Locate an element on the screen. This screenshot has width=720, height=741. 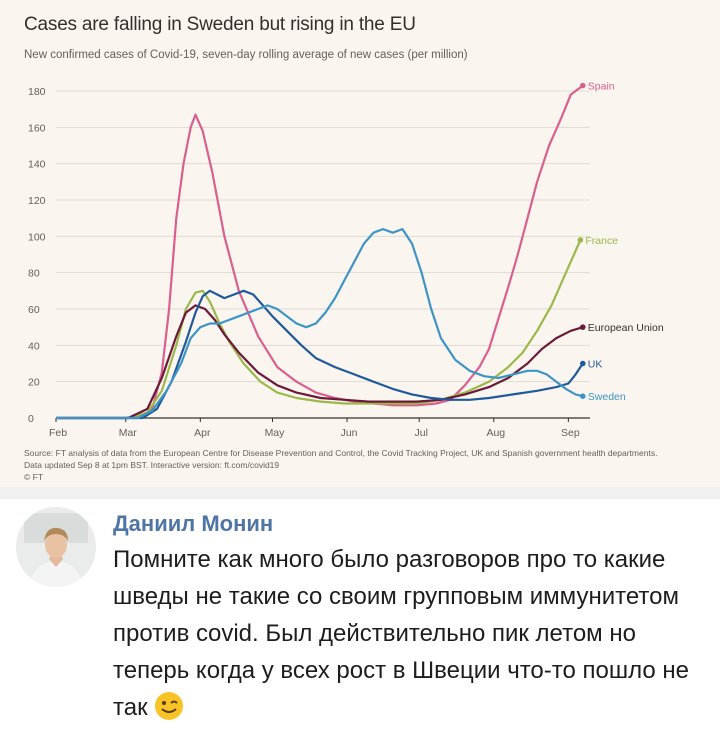
series-end-marker-spain is located at coordinates (582, 85).